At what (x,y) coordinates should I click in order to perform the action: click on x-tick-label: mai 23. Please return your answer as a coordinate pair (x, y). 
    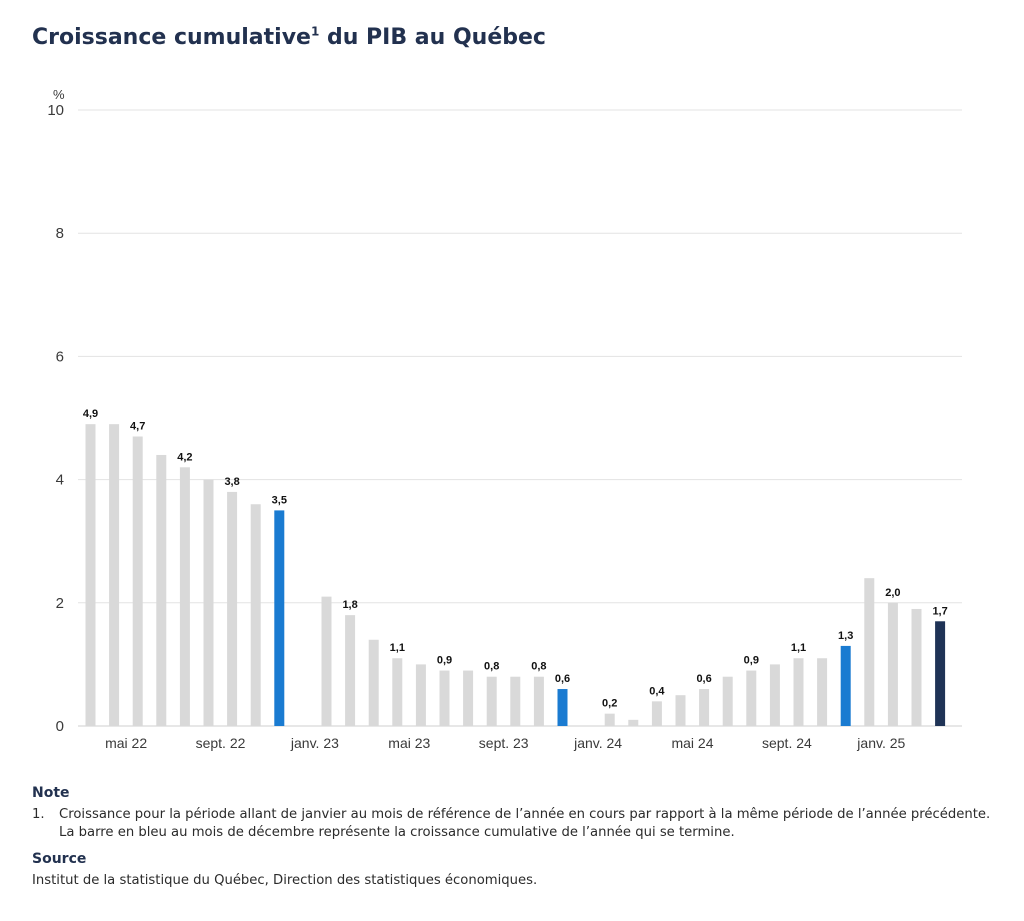
    Looking at the image, I should click on (409, 743).